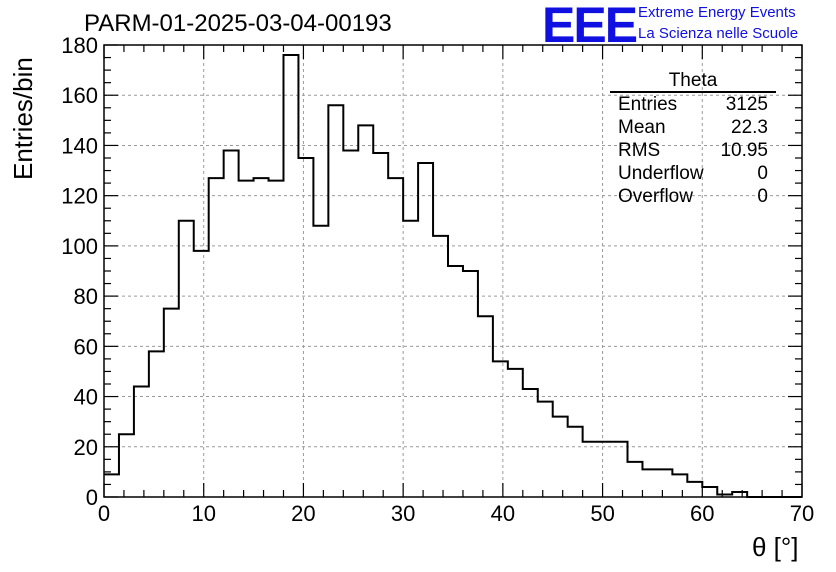 This screenshot has height=572, width=836. What do you see at coordinates (775, 547) in the screenshot?
I see `x-axis-label: θ [°]` at bounding box center [775, 547].